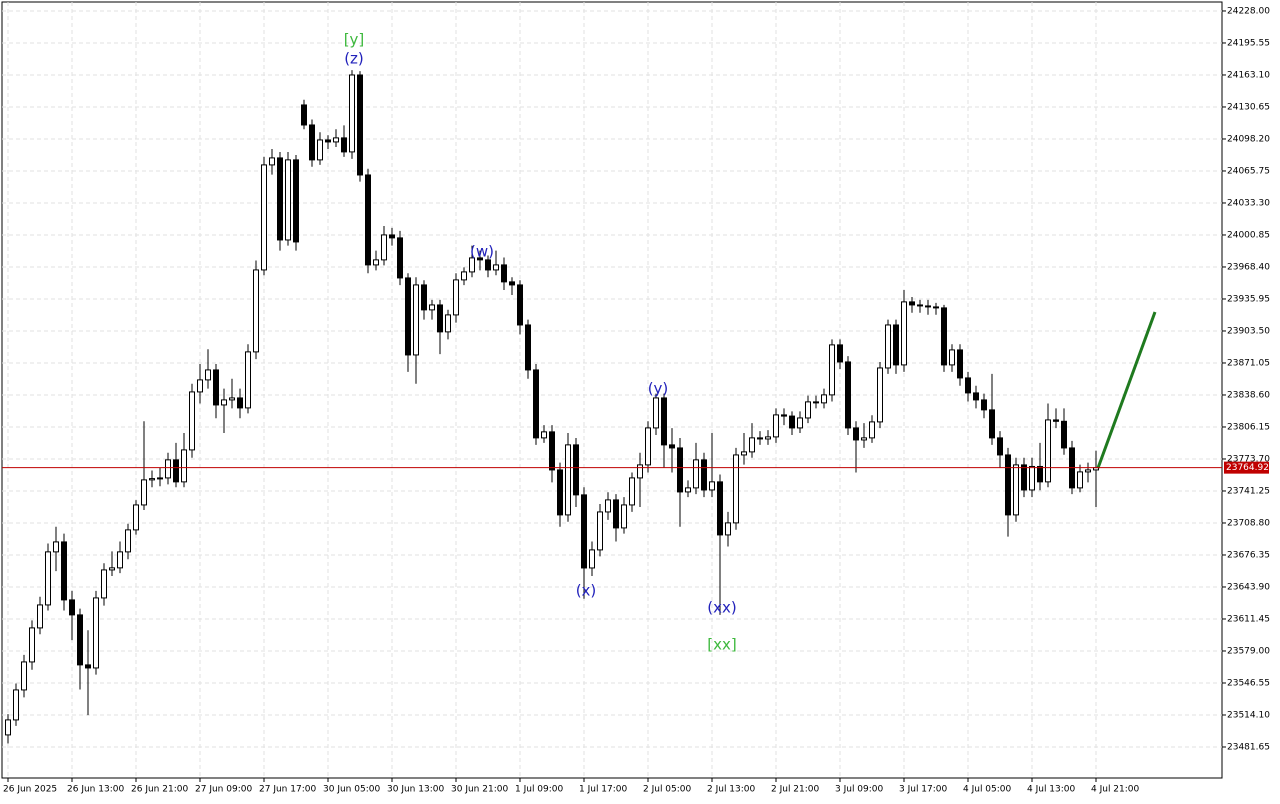 This screenshot has width=1280, height=804. What do you see at coordinates (1248, 427) in the screenshot?
I see `y-tick-label: 23806.15` at bounding box center [1248, 427].